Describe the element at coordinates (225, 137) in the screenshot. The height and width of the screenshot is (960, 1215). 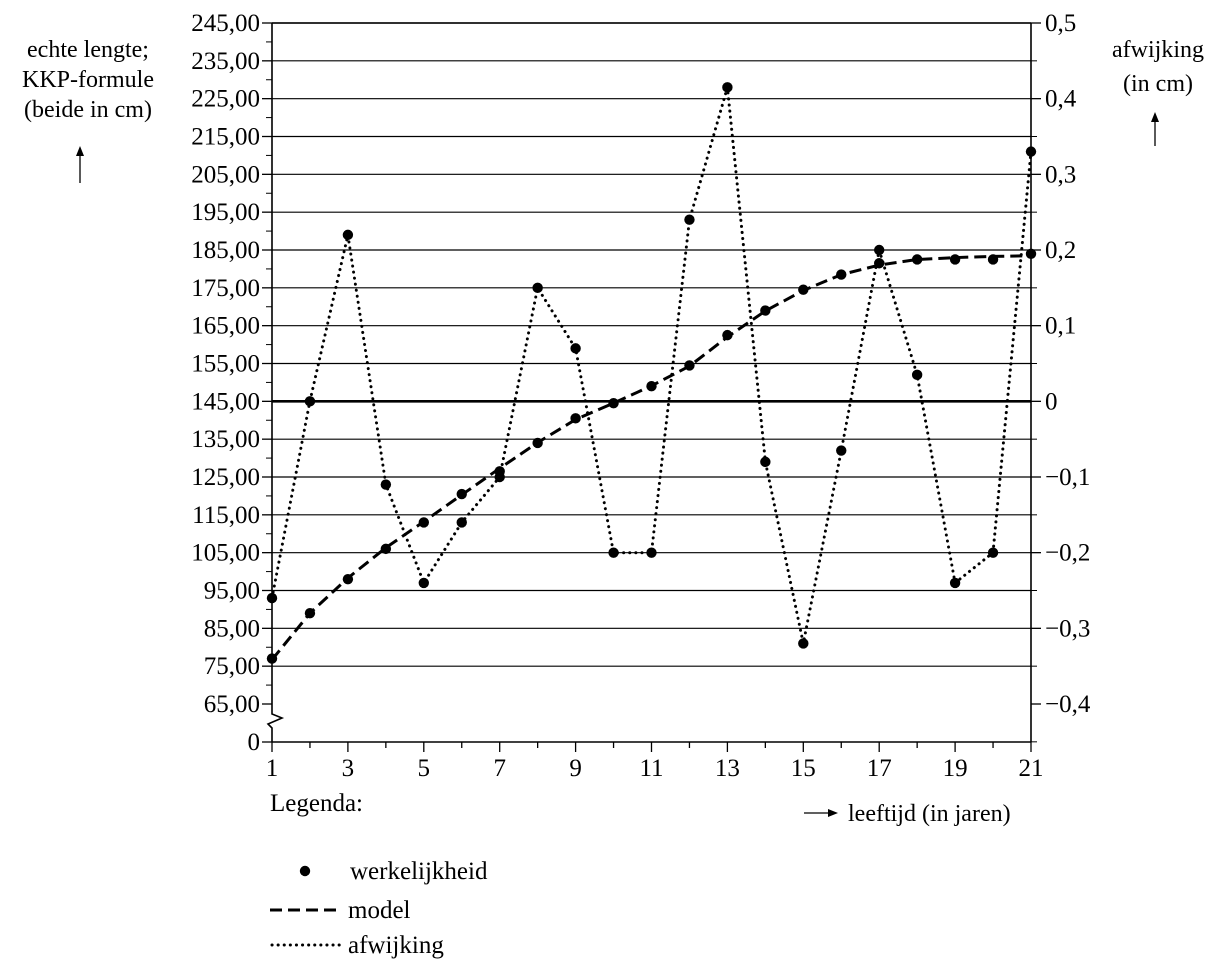
I see `left-tick-label: 215,00` at that location.